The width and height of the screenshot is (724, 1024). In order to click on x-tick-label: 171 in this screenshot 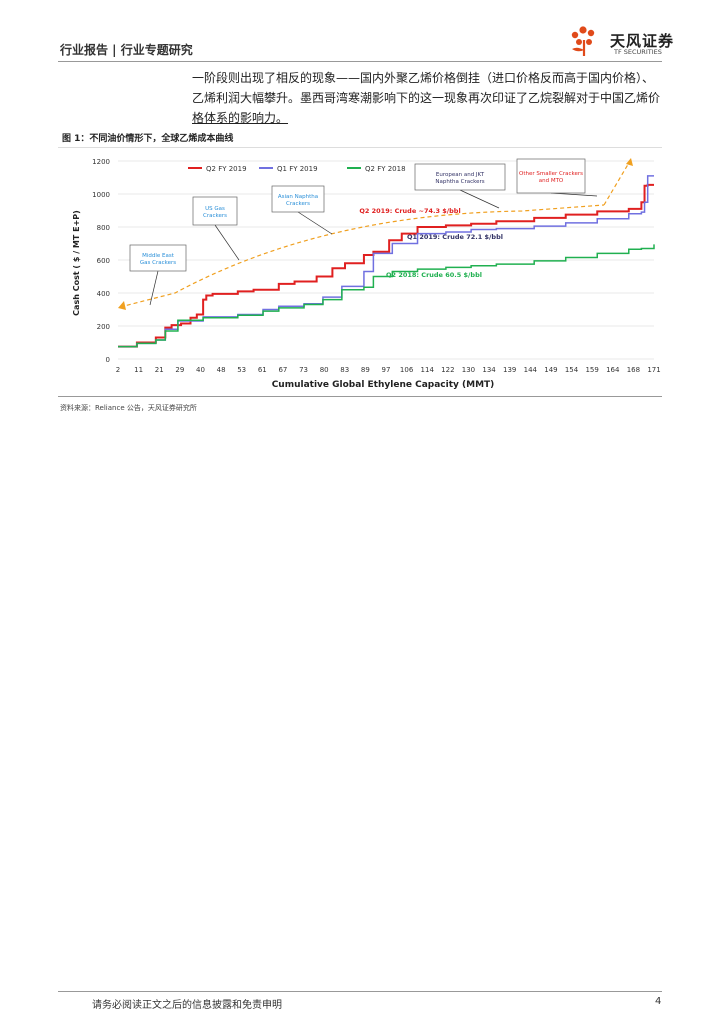, I will do `click(653, 370)`.